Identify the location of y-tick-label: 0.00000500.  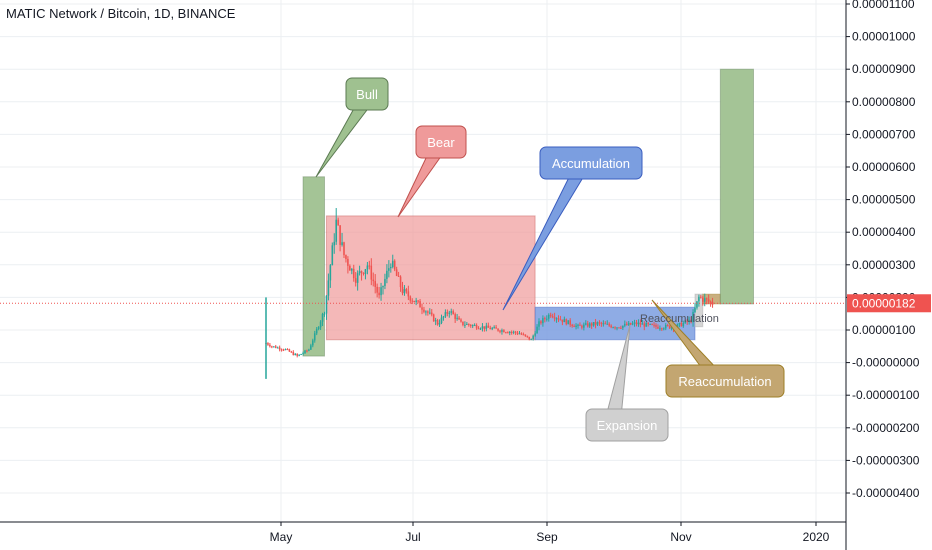
(884, 200).